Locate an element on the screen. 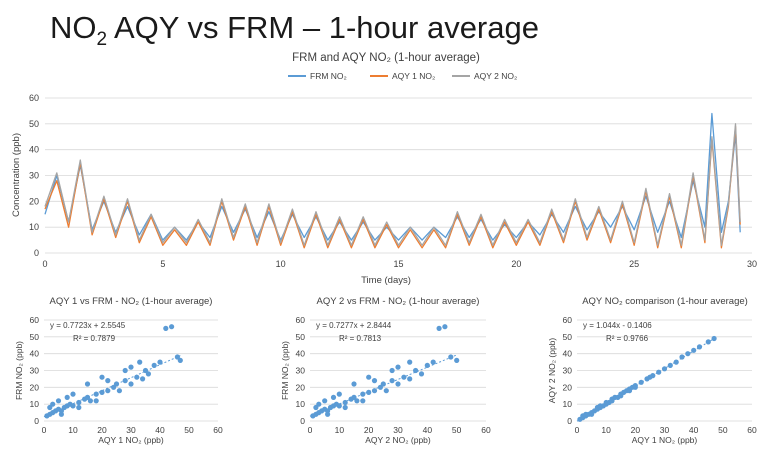 This screenshot has height=452, width=768. scatter-title: AQY NO₂ comparison (1-hour average) is located at coordinates (665, 301).